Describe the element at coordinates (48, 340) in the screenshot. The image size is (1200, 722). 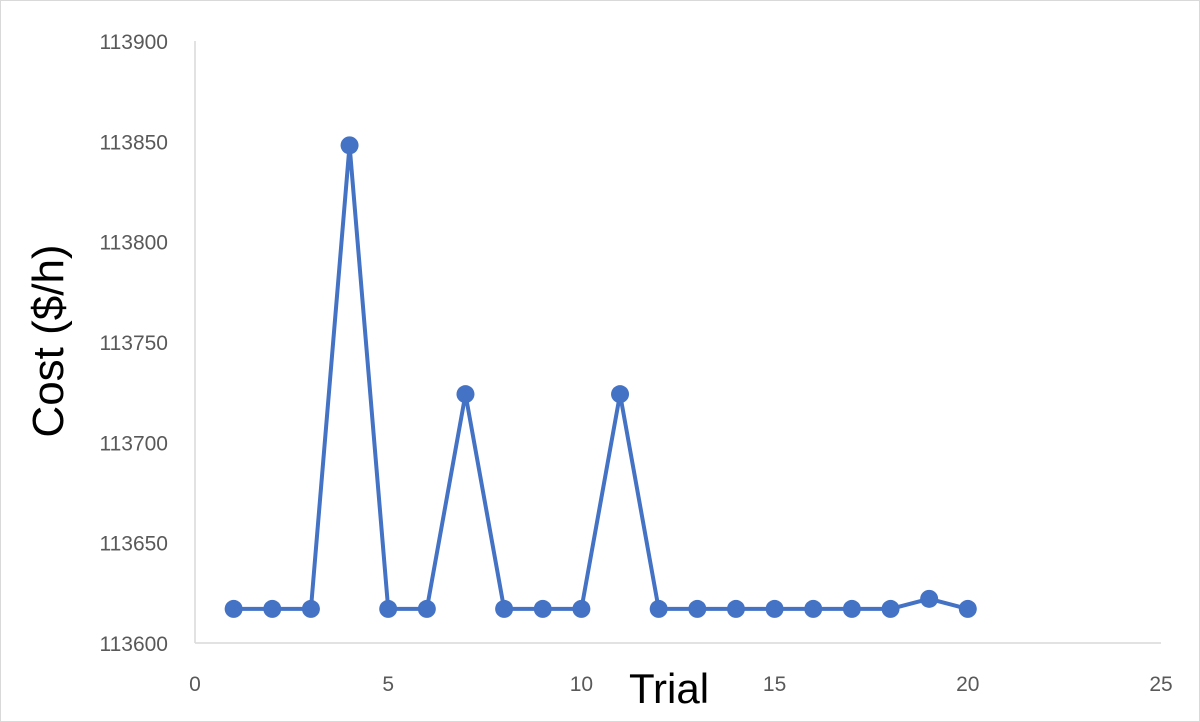
I see `y-axis-label: Cost ($/h)` at that location.